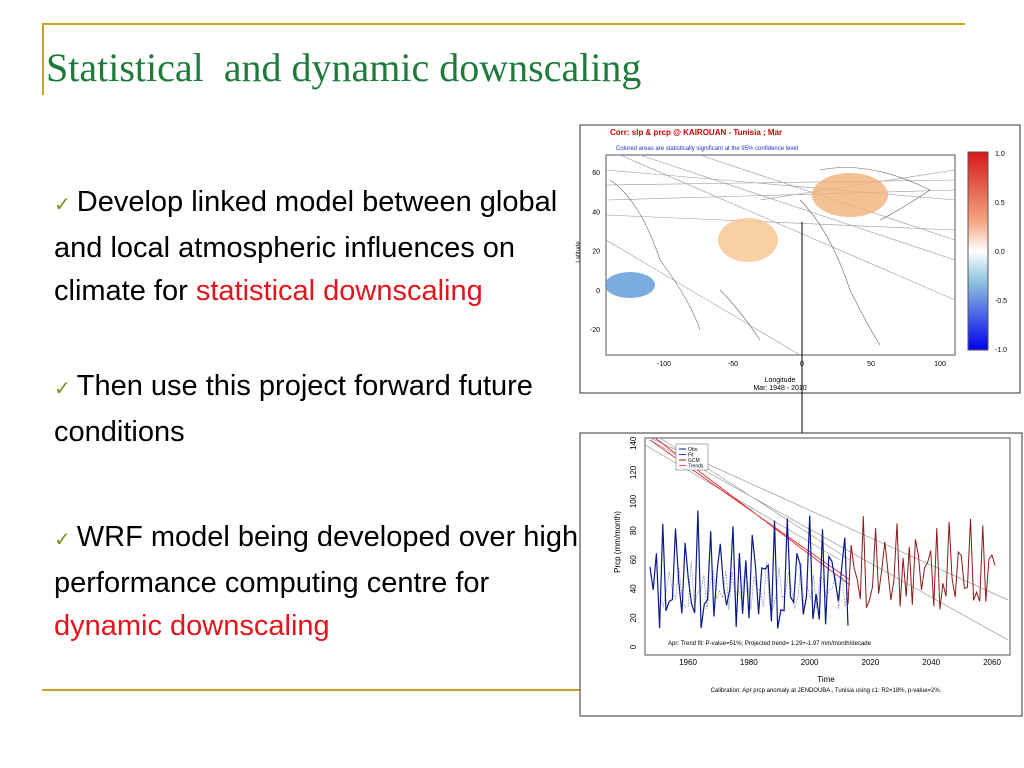 The image size is (1024, 768). What do you see at coordinates (596, 212) in the screenshot?
I see `map-y-tick: 40` at bounding box center [596, 212].